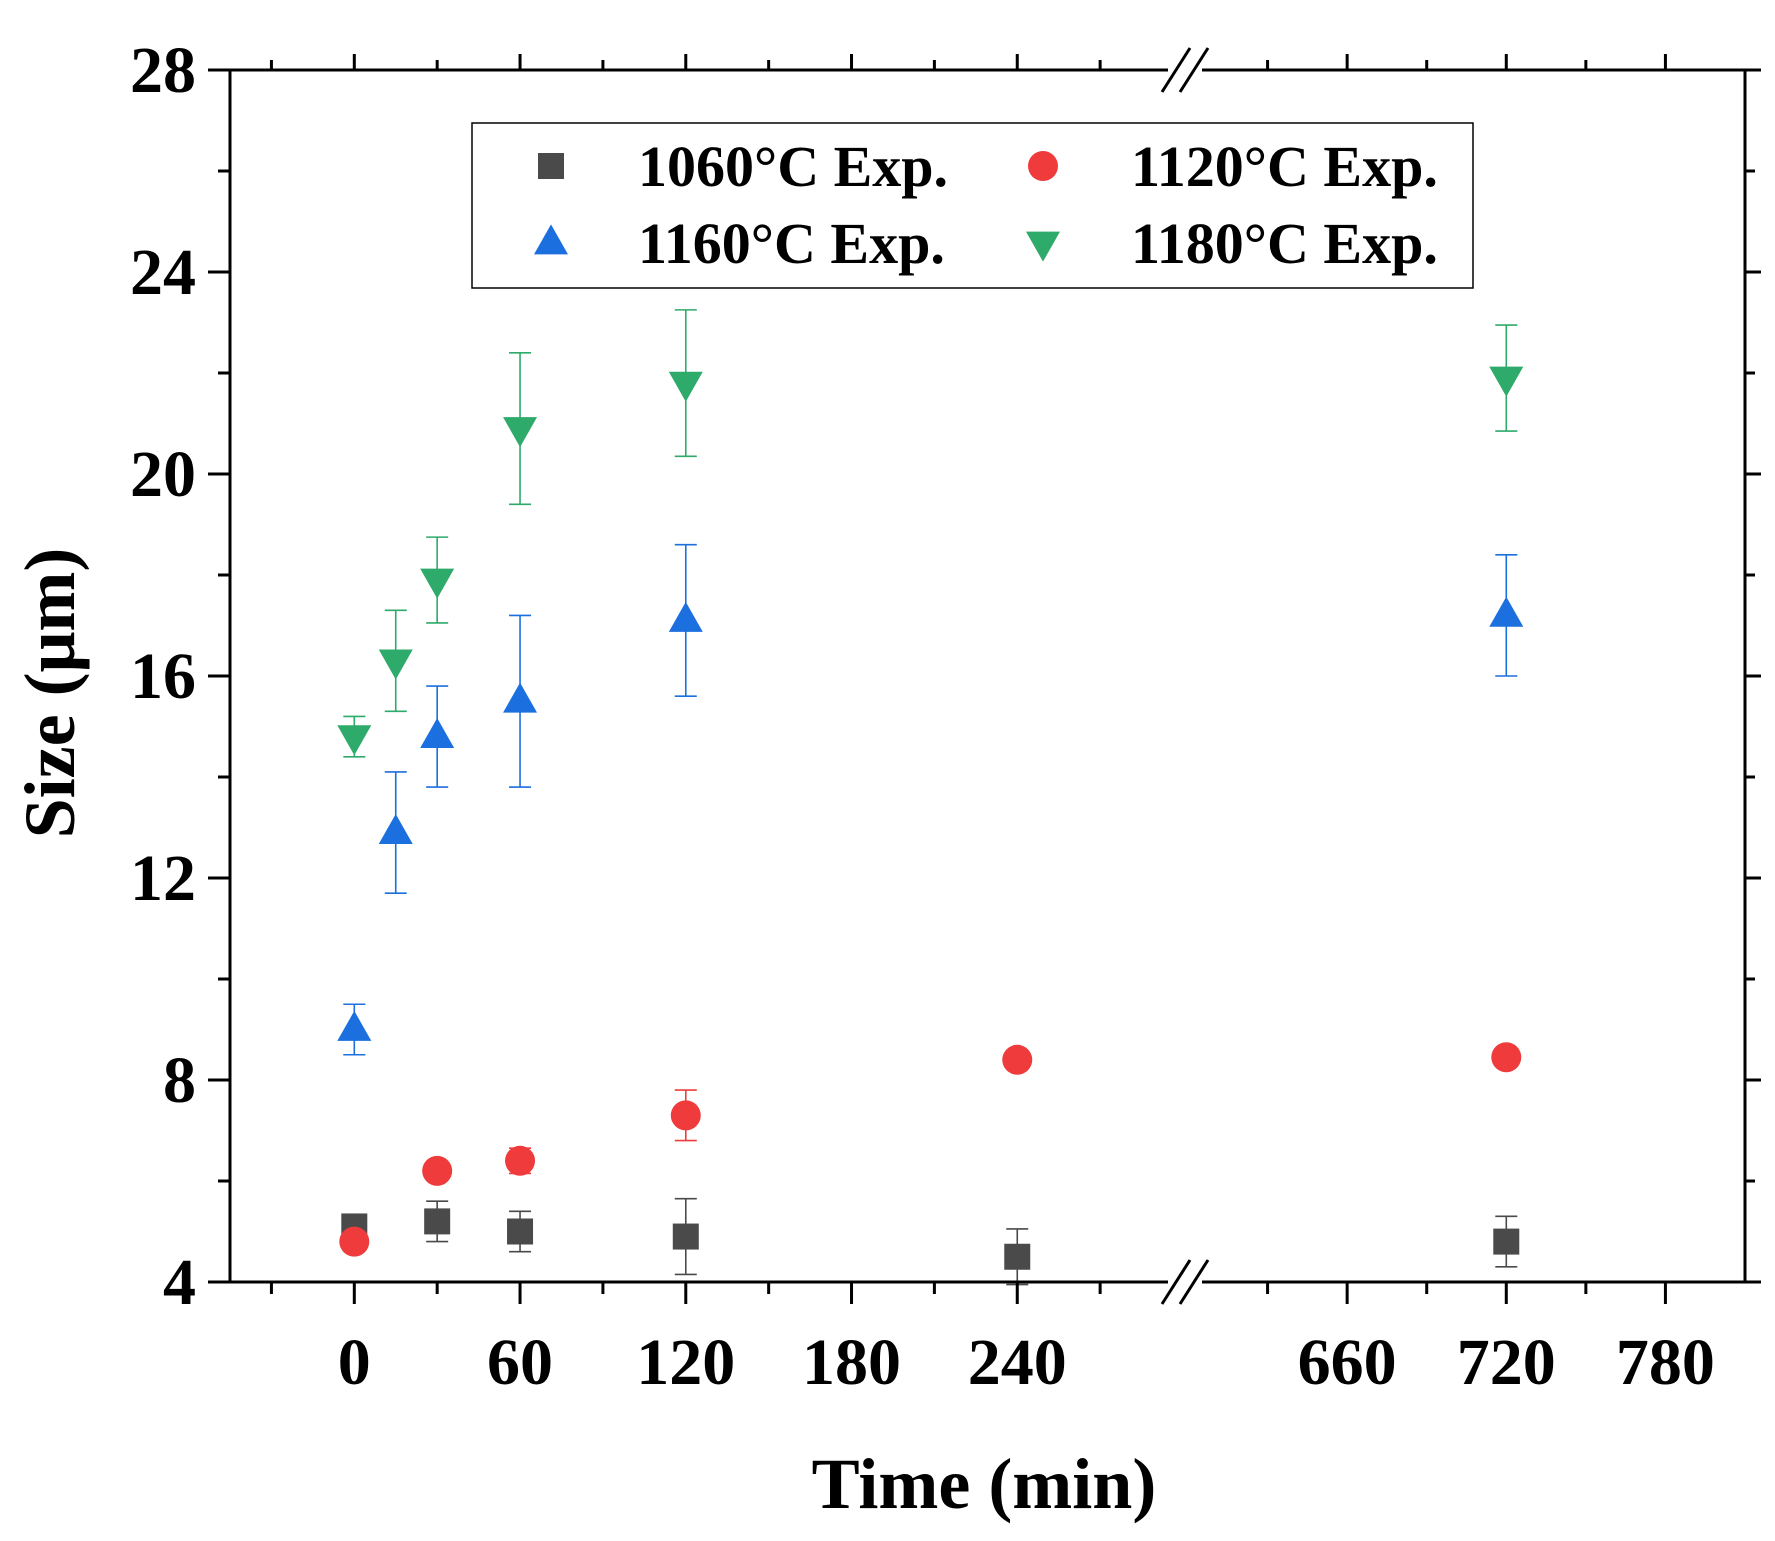 Image resolution: width=1775 pixels, height=1541 pixels. Describe the element at coordinates (791, 243) in the screenshot. I see `legend-label: 1160°C Exp.` at that location.